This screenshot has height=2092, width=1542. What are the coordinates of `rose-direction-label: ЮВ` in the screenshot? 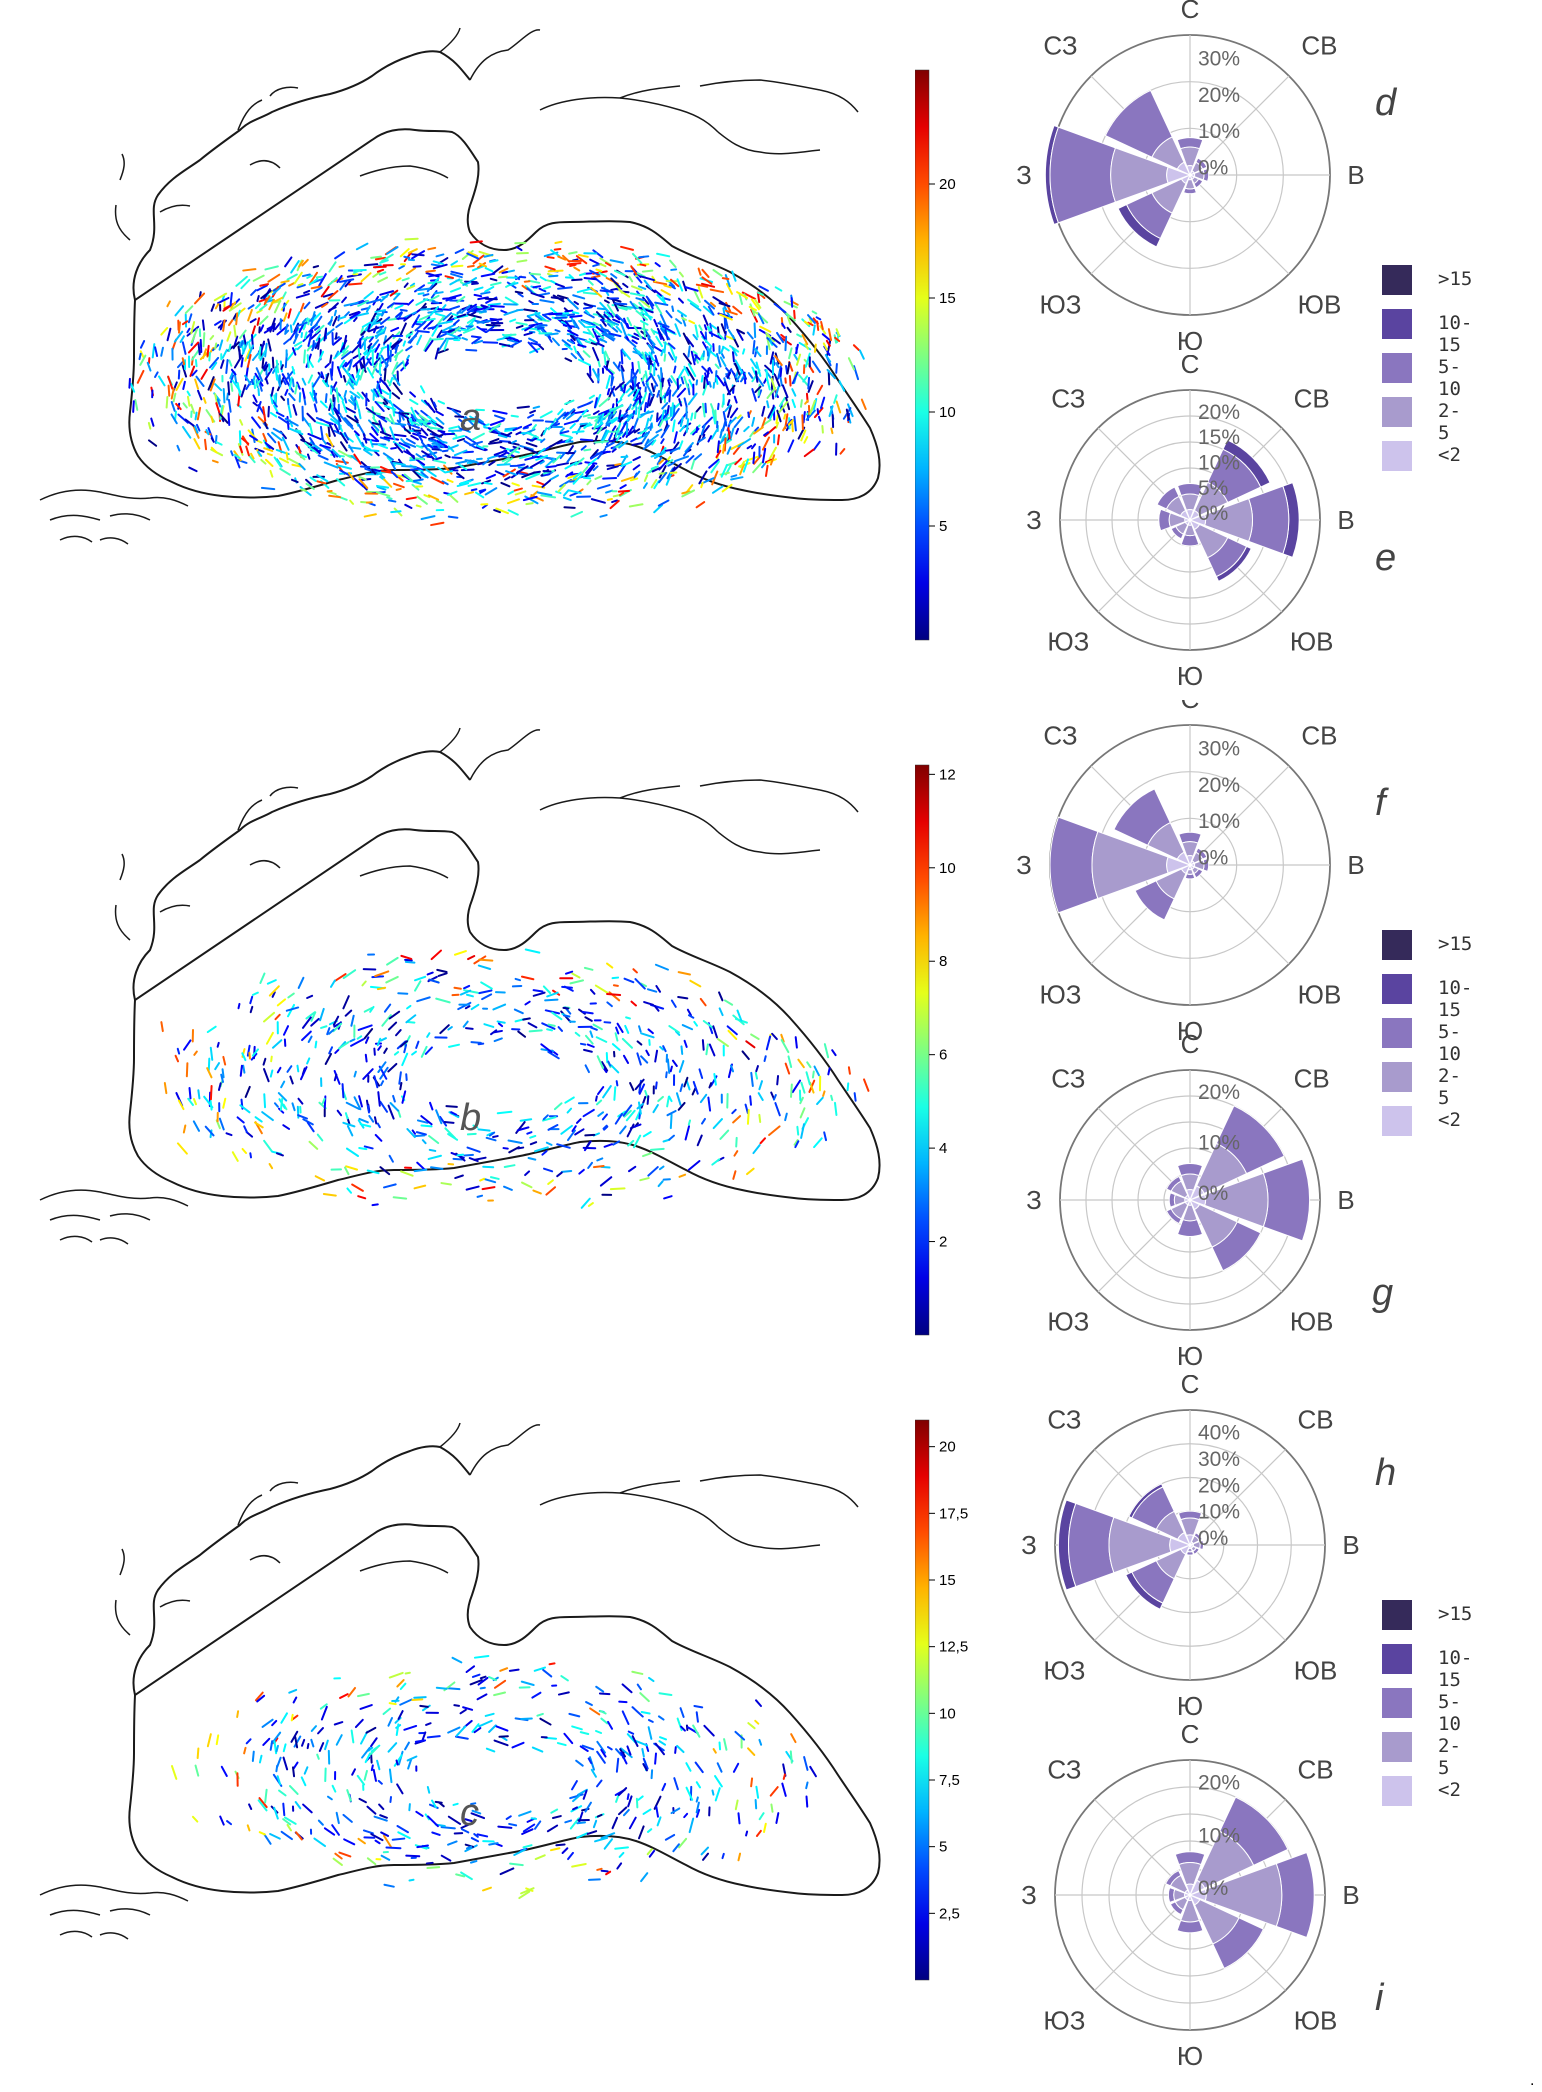 It's located at (1312, 642).